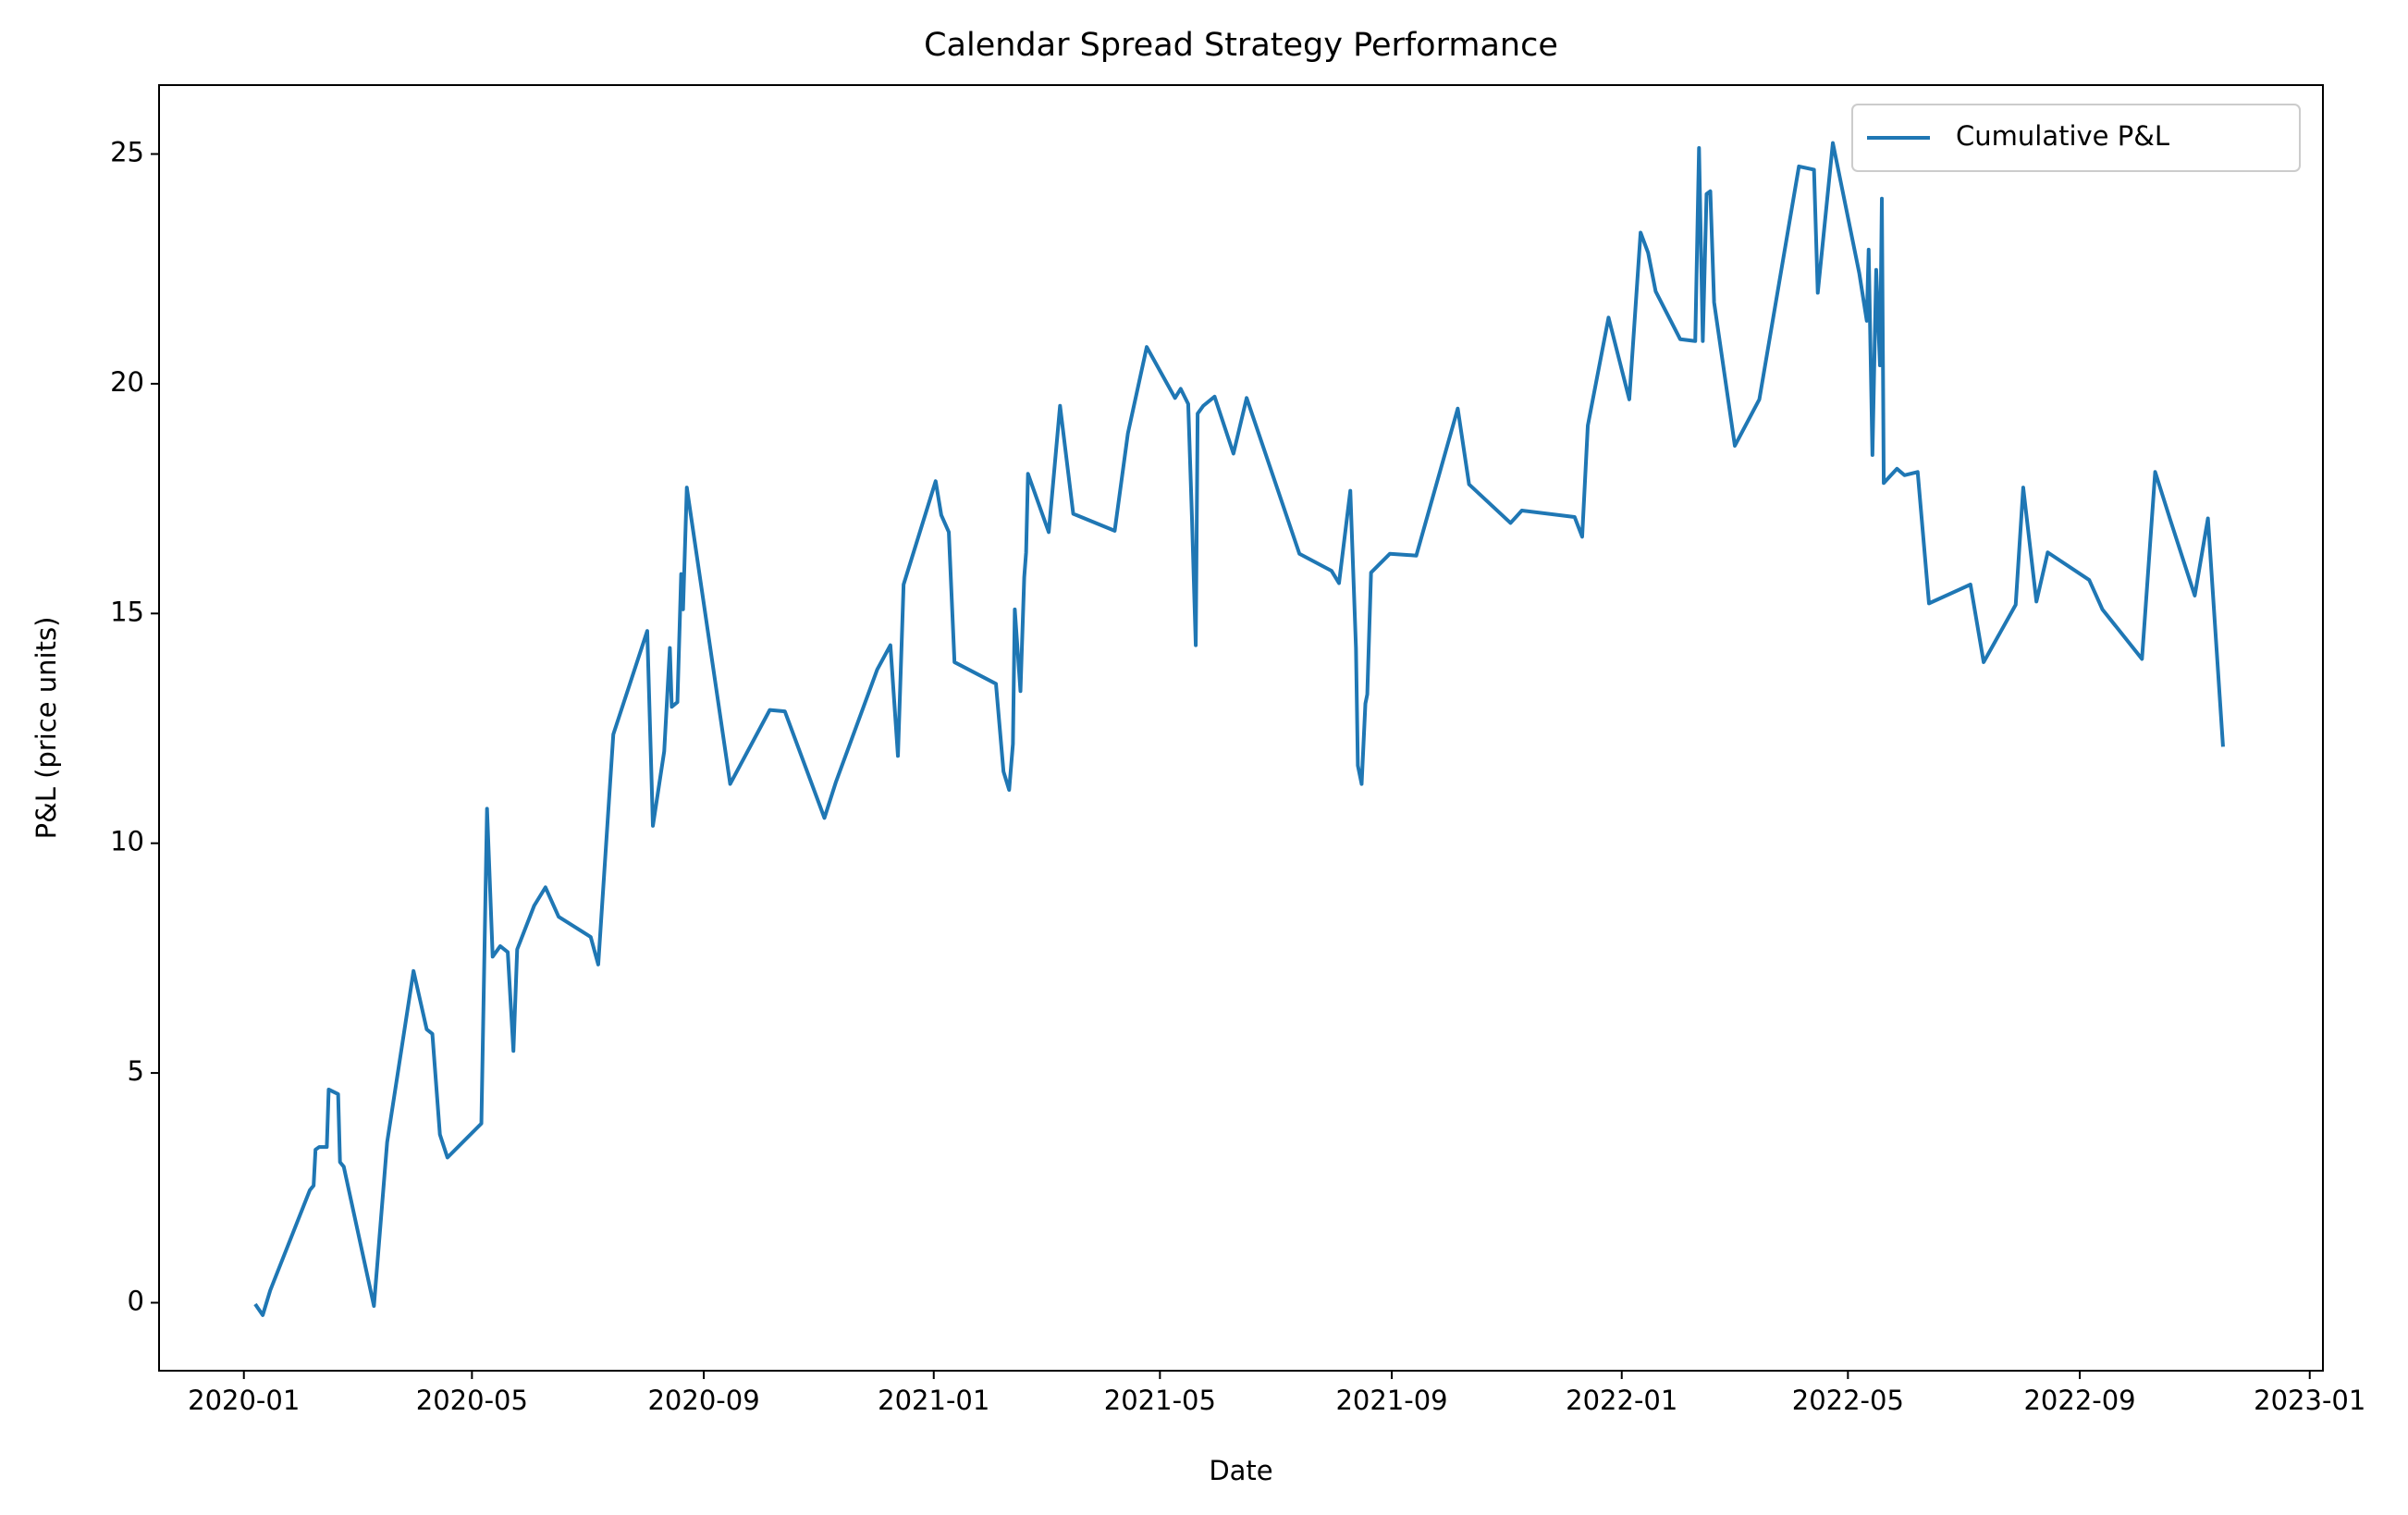 The height and width of the screenshot is (1515, 2408). I want to click on x-tick-label: 2022-01, so click(1621, 1401).